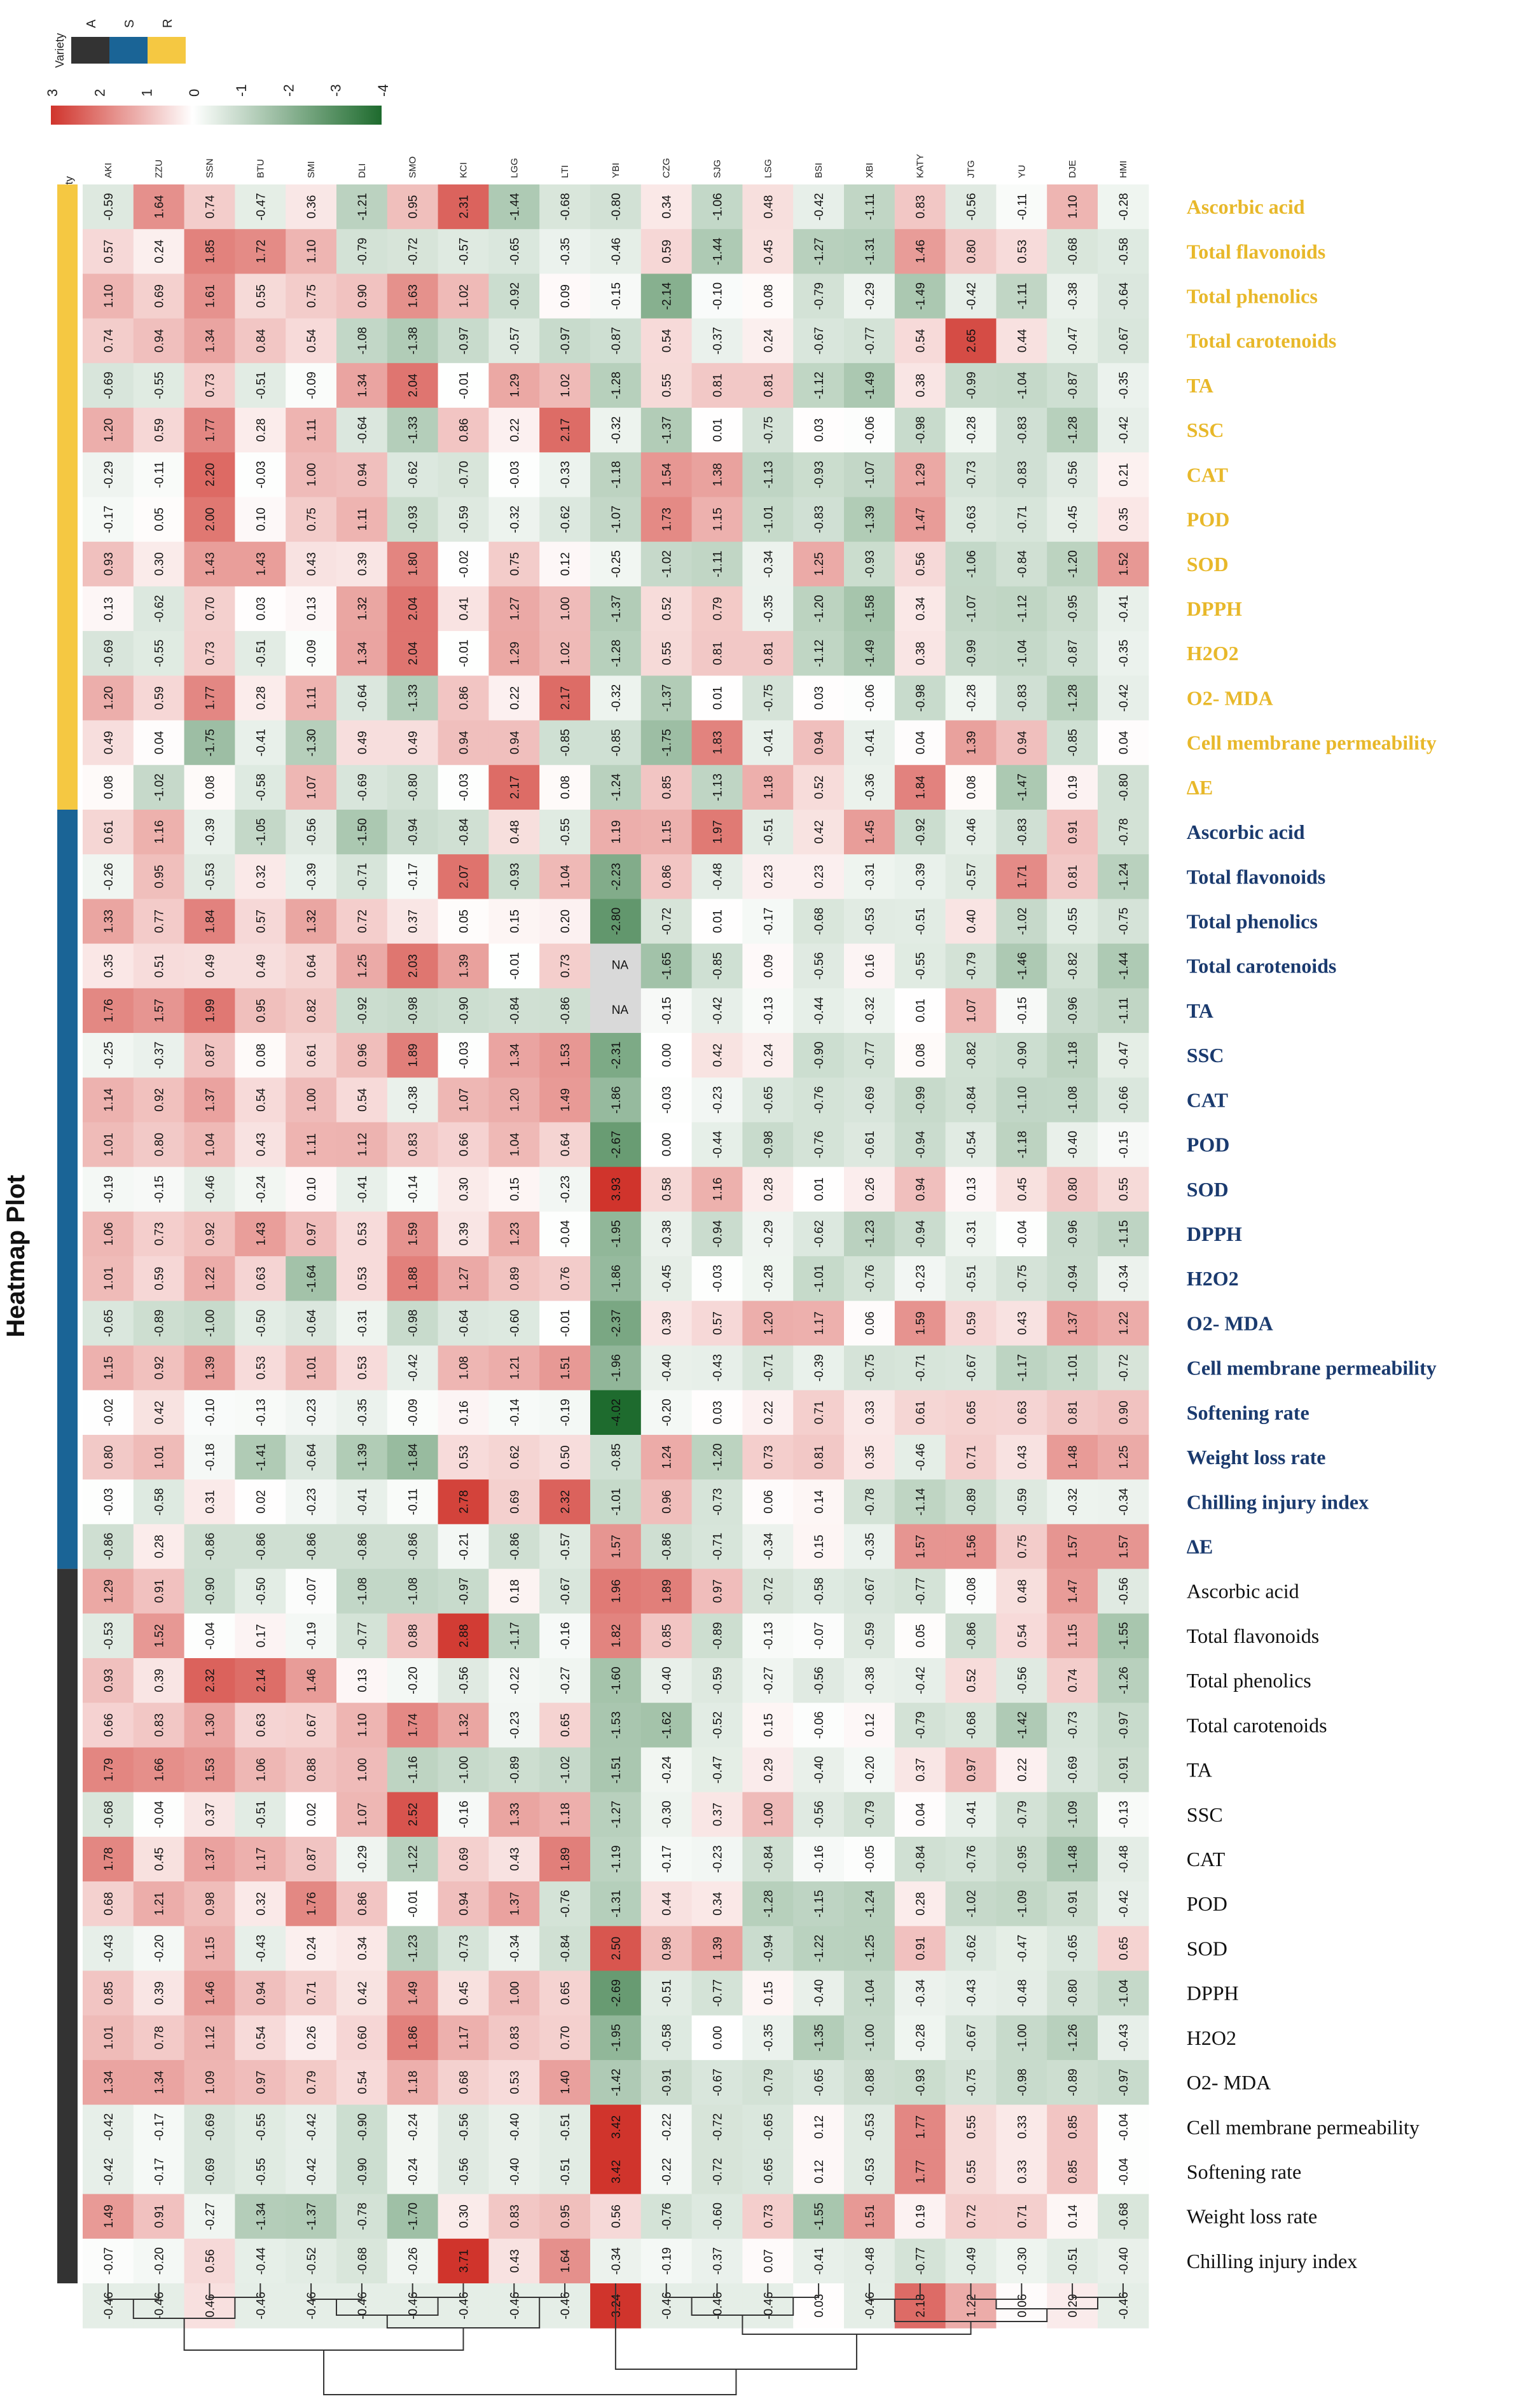  What do you see at coordinates (515, 1993) in the screenshot?
I see `cell-value-label: 1.00` at bounding box center [515, 1993].